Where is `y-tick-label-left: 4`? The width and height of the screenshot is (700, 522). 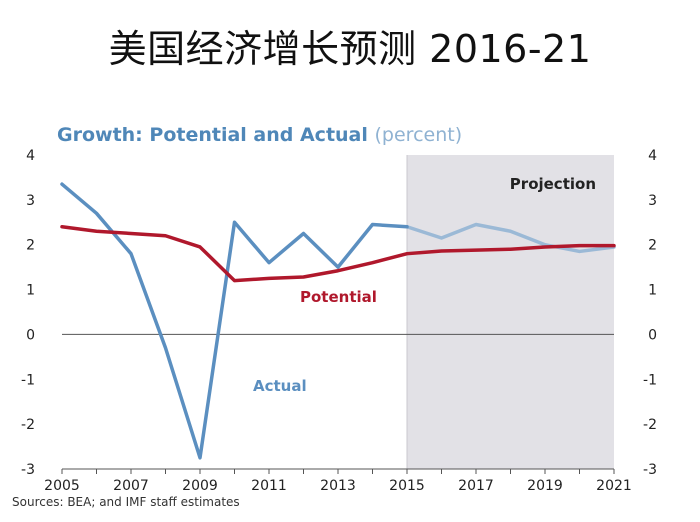 y-tick-label-left: 4 is located at coordinates (30, 156).